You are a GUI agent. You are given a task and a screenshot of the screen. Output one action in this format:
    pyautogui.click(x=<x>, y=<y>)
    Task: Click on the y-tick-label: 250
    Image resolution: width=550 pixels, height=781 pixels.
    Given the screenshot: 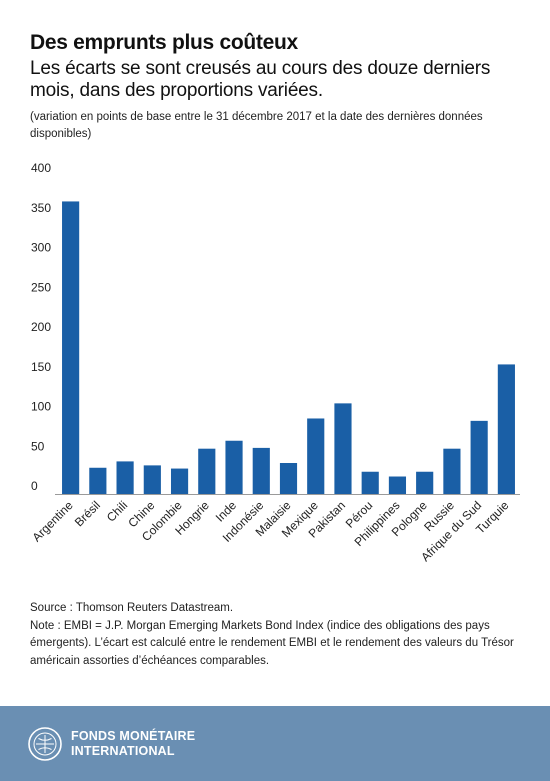 What is the action you would take?
    pyautogui.click(x=41, y=287)
    